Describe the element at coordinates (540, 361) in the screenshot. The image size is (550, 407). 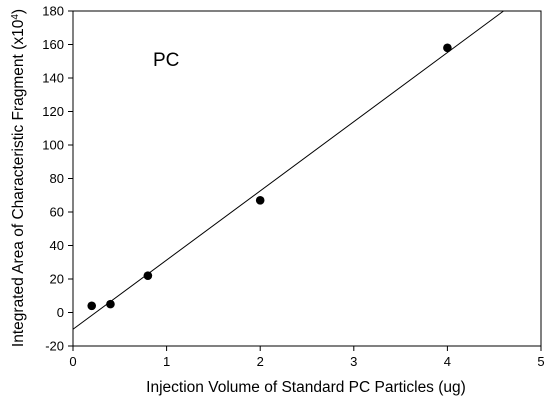
I see `x-tick-label: 5` at that location.